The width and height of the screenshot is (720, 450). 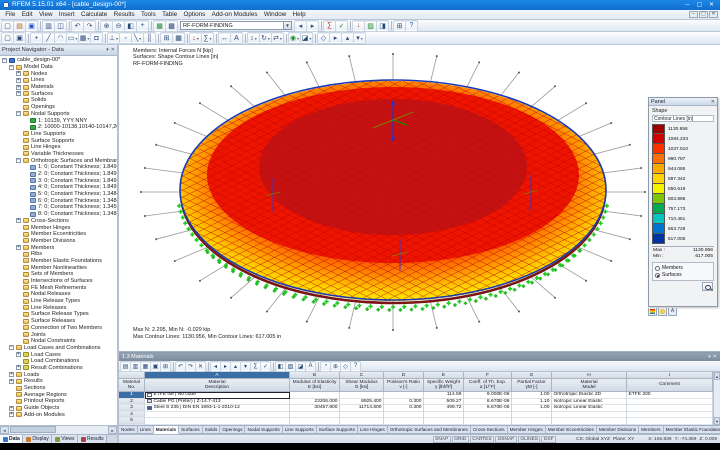 What do you see at coordinates (217, 408) in the screenshot?
I see `table-cell: Steel S 235 | DIN EN 1993-1-1-2010-12` at bounding box center [217, 408].